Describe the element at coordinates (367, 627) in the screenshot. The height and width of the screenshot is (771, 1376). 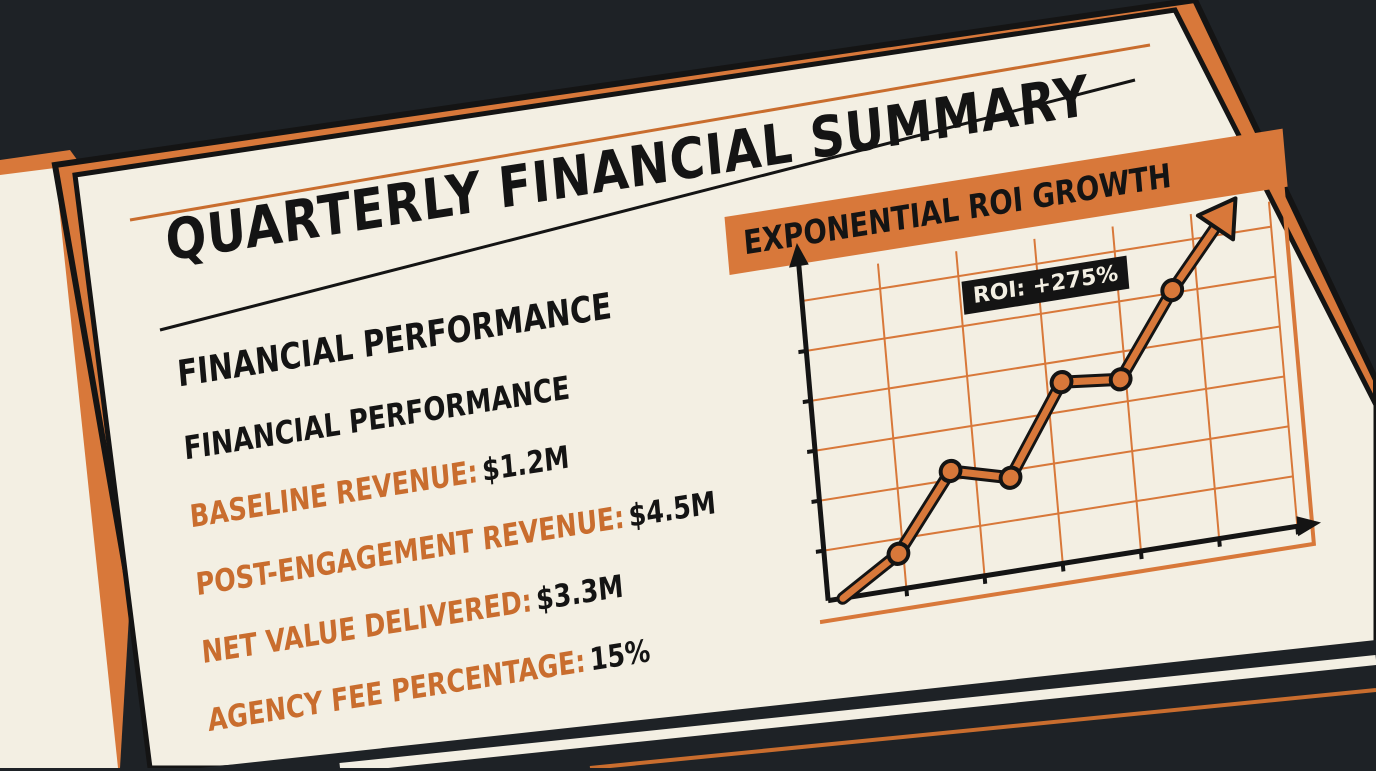
I see `metric-label: NET VALUE DELIVERED:` at that location.